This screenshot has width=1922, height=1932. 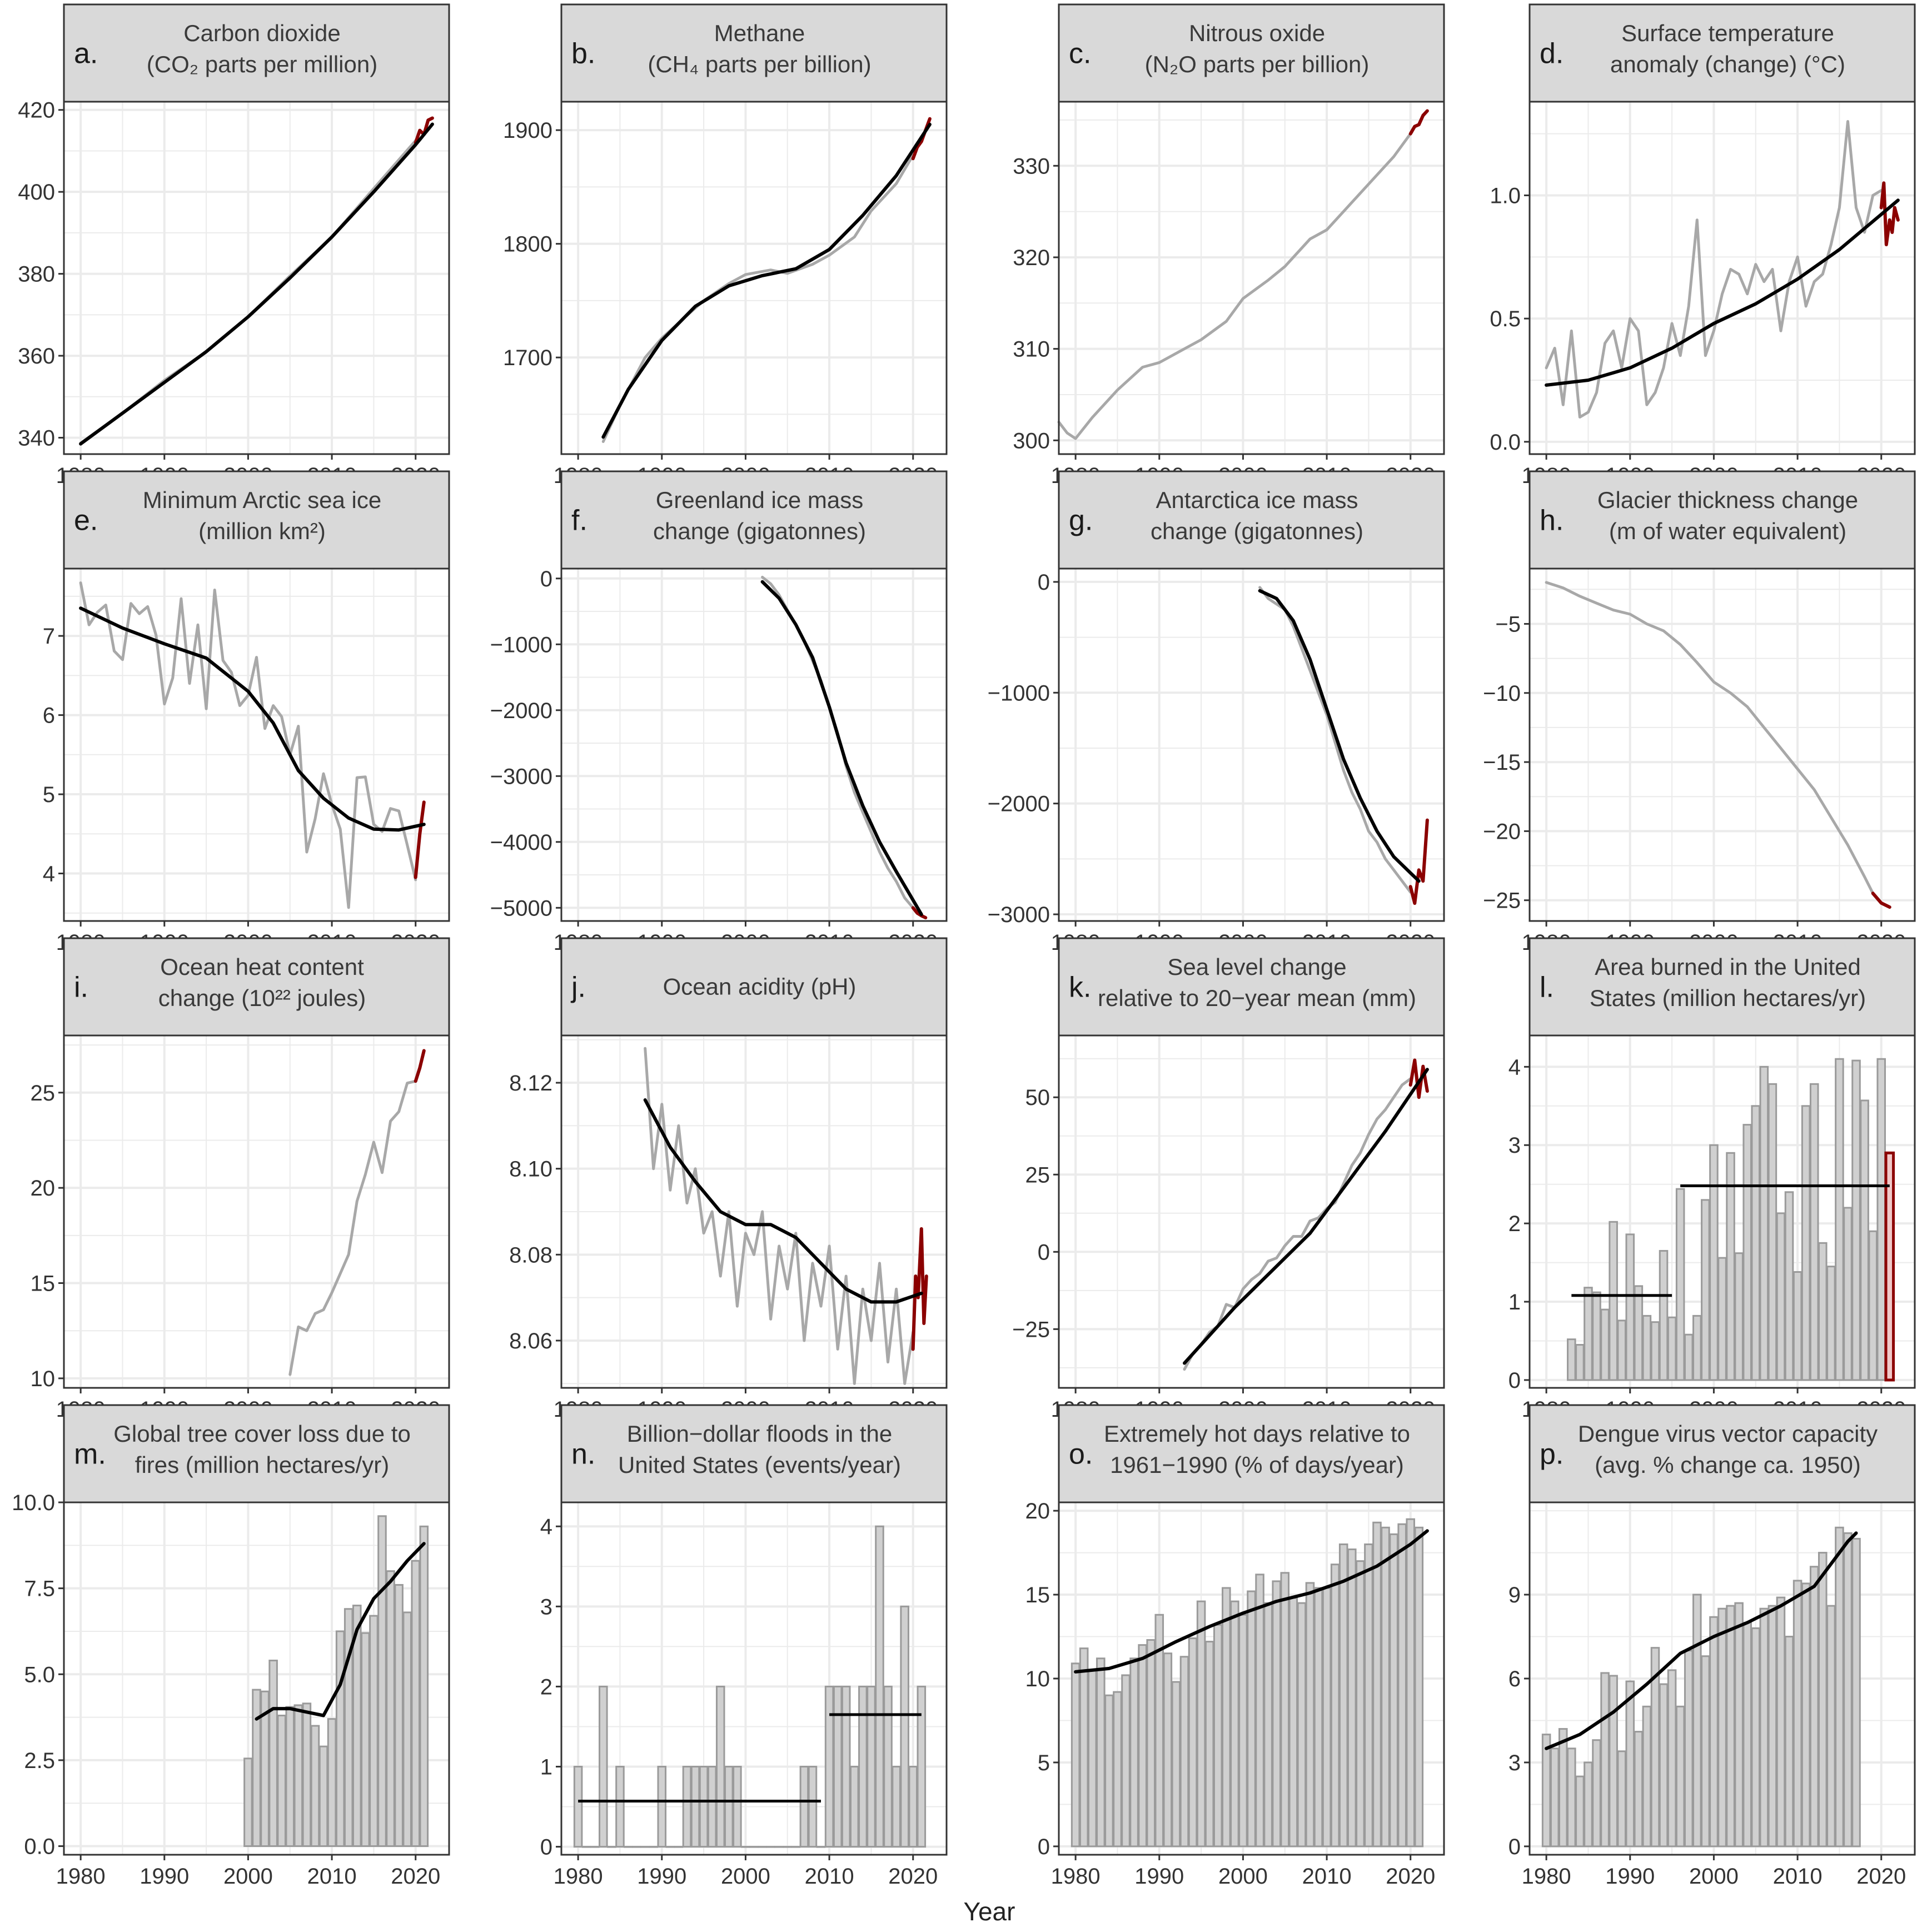 What do you see at coordinates (1552, 54) in the screenshot?
I see `panel-letter: d.` at bounding box center [1552, 54].